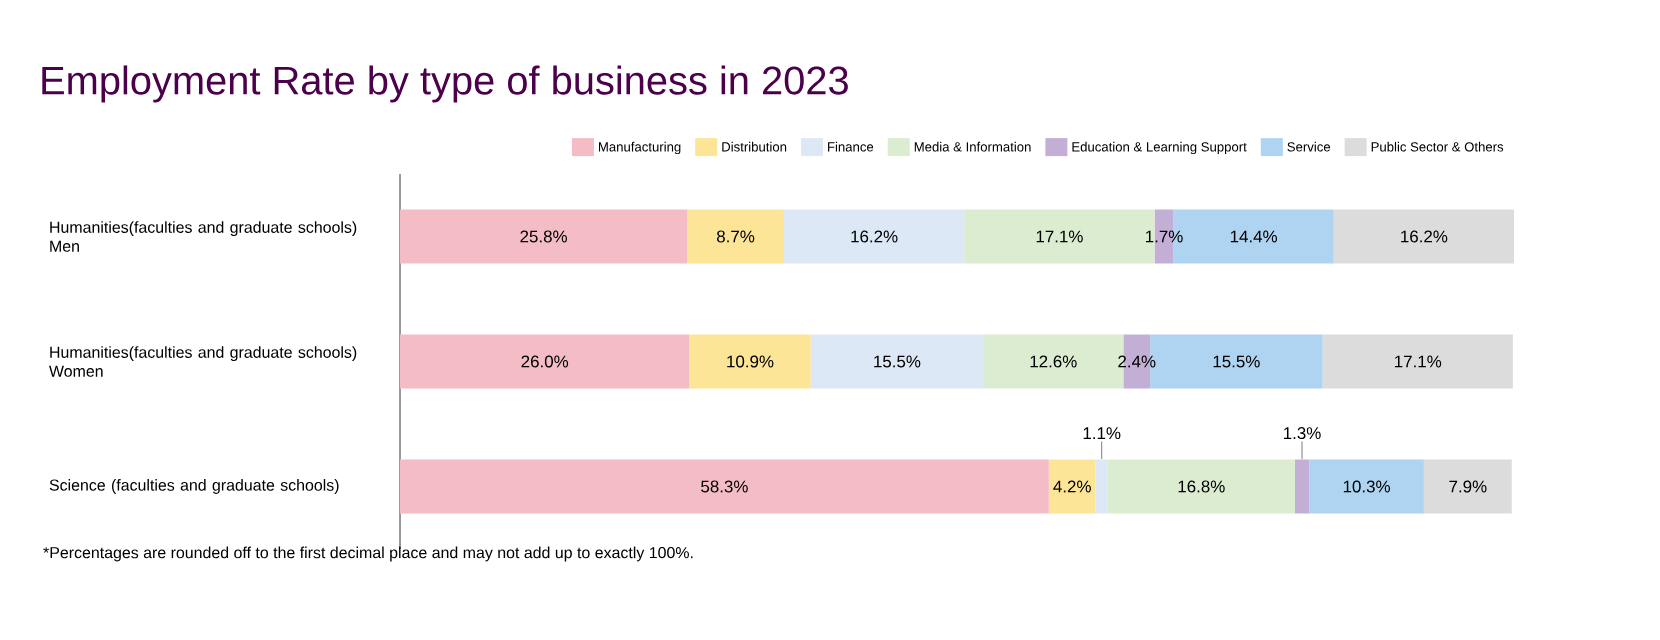 Image resolution: width=1660 pixels, height=640 pixels. What do you see at coordinates (1254, 236) in the screenshot?
I see `data-label: 14.4%` at bounding box center [1254, 236].